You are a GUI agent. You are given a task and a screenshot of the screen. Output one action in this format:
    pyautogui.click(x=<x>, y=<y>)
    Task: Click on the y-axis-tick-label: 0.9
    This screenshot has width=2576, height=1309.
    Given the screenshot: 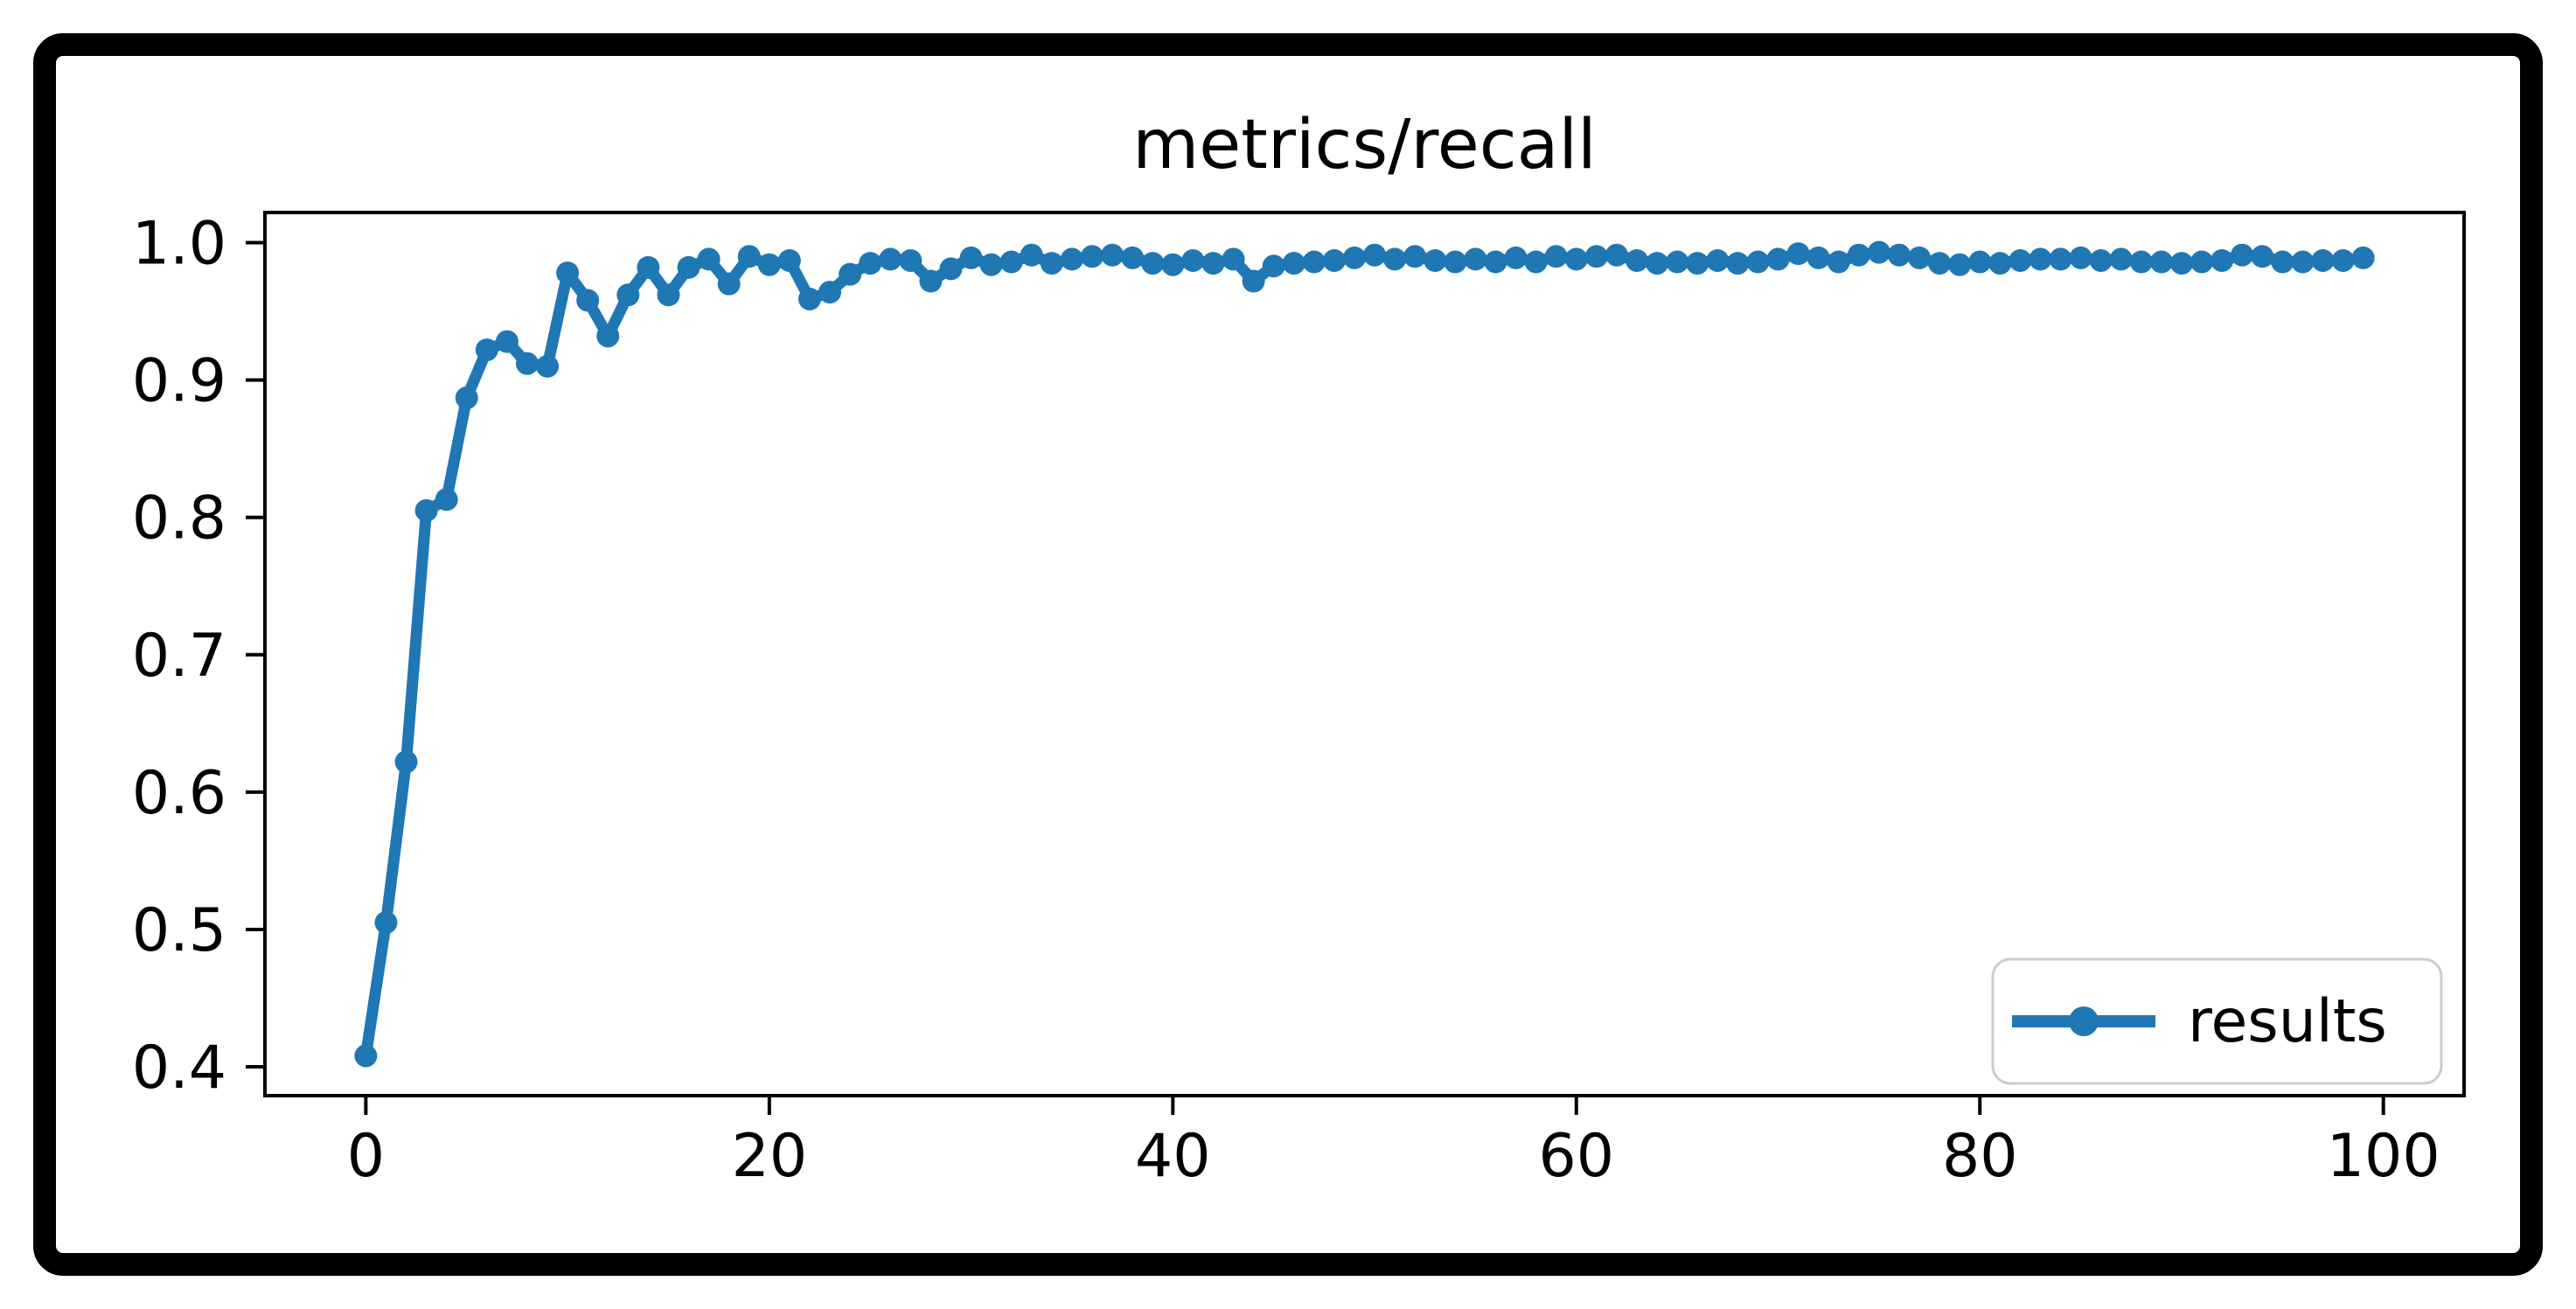 What is the action you would take?
    pyautogui.click(x=179, y=381)
    